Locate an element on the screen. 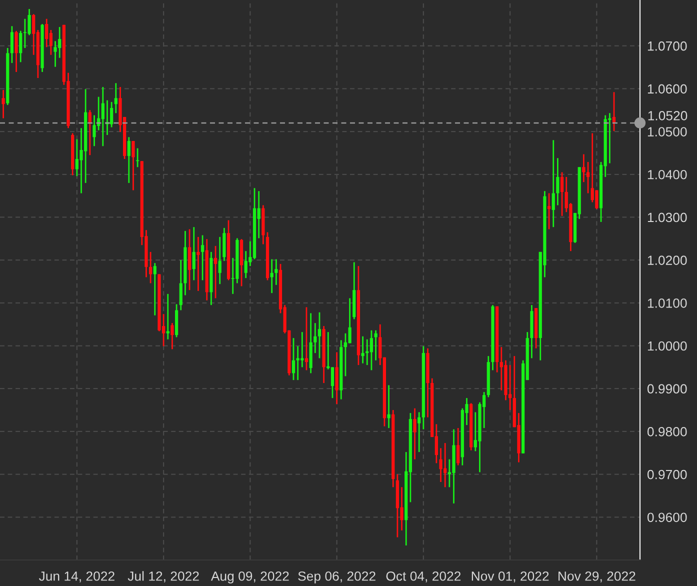  y-tick-label: 1.0400 is located at coordinates (667, 175).